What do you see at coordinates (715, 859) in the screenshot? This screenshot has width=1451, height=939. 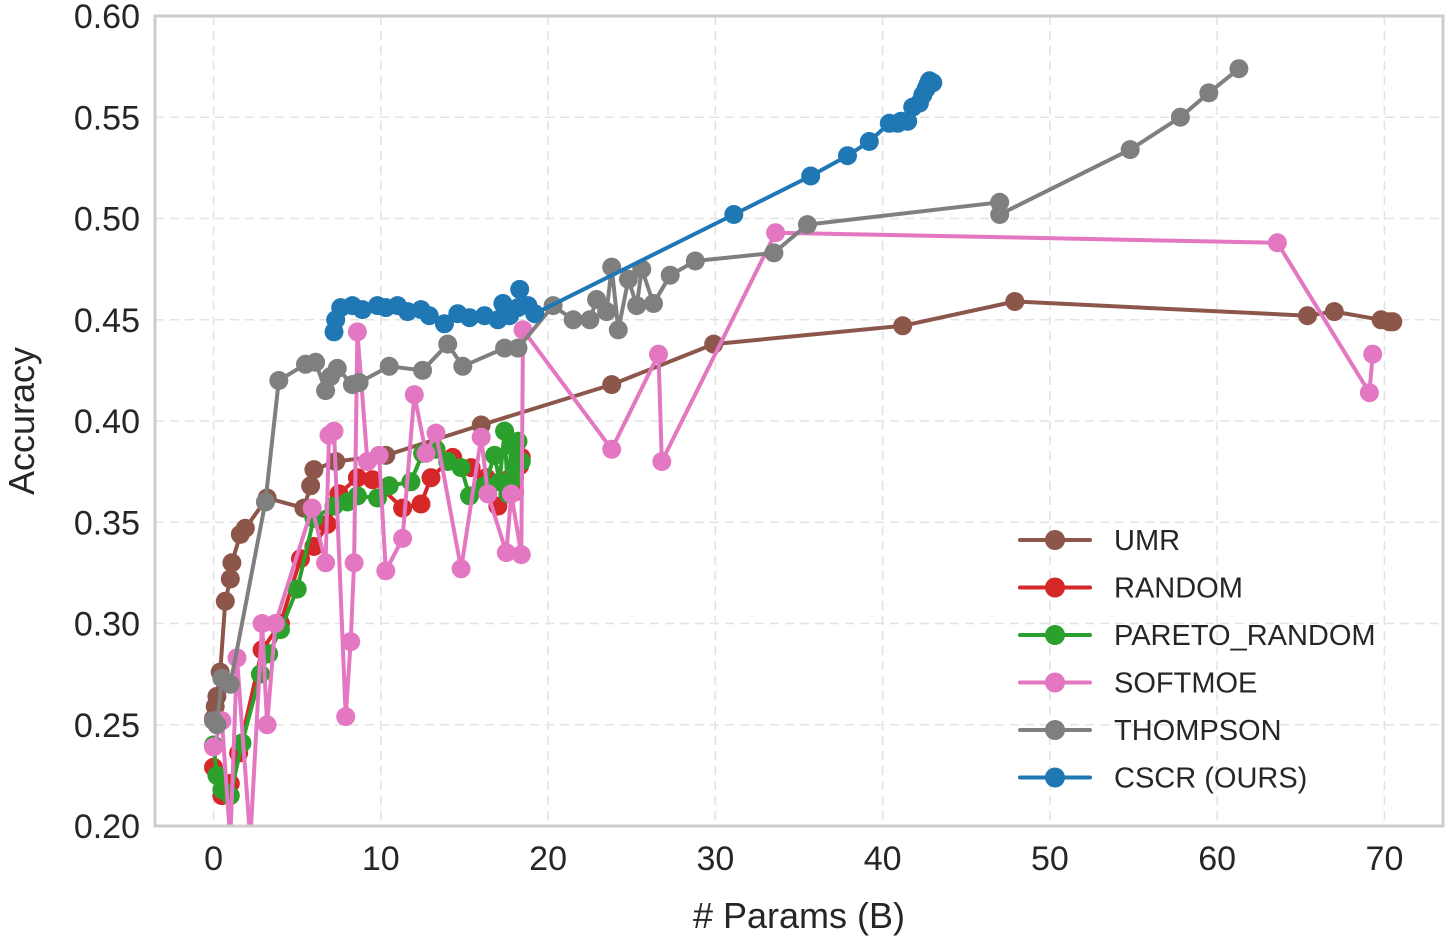 I see `x-tick-label: 30` at bounding box center [715, 859].